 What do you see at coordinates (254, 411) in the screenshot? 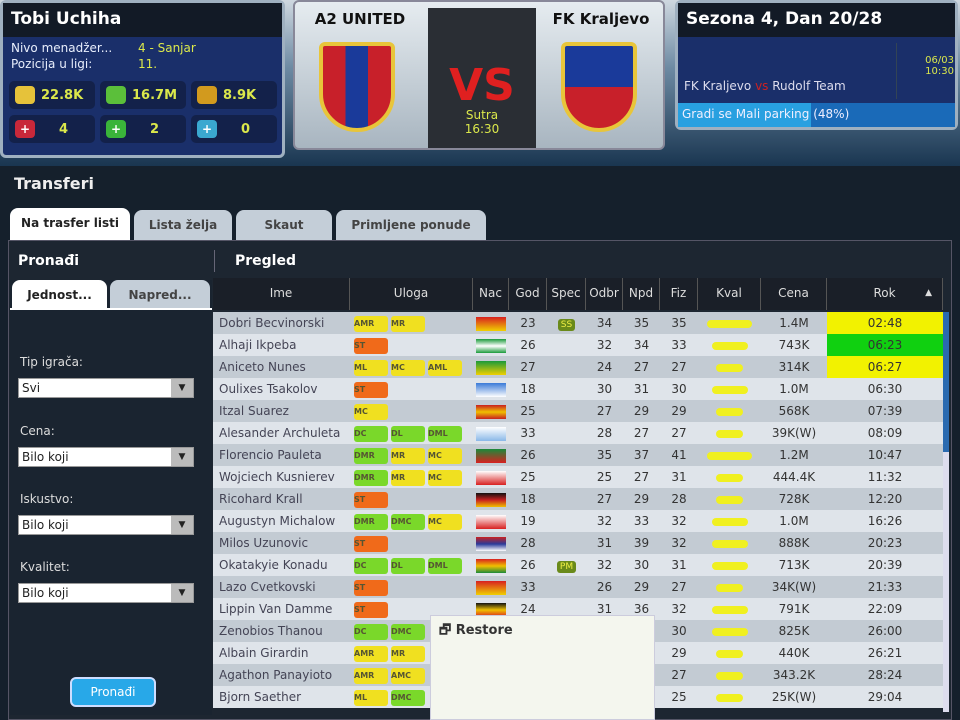
I see `player-name: Itzal Suarez` at bounding box center [254, 411].